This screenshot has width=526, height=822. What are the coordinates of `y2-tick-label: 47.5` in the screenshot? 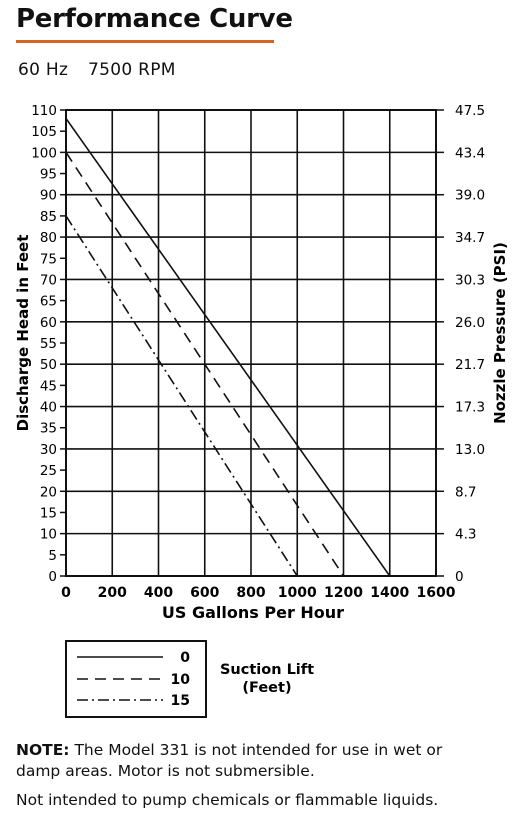 It's located at (470, 111).